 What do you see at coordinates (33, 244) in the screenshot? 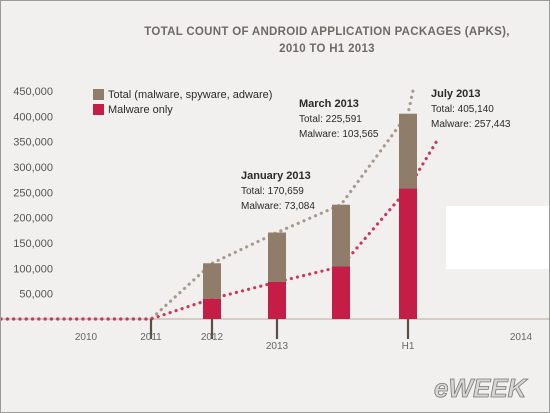
I see `y-tick-label: 150,000` at bounding box center [33, 244].